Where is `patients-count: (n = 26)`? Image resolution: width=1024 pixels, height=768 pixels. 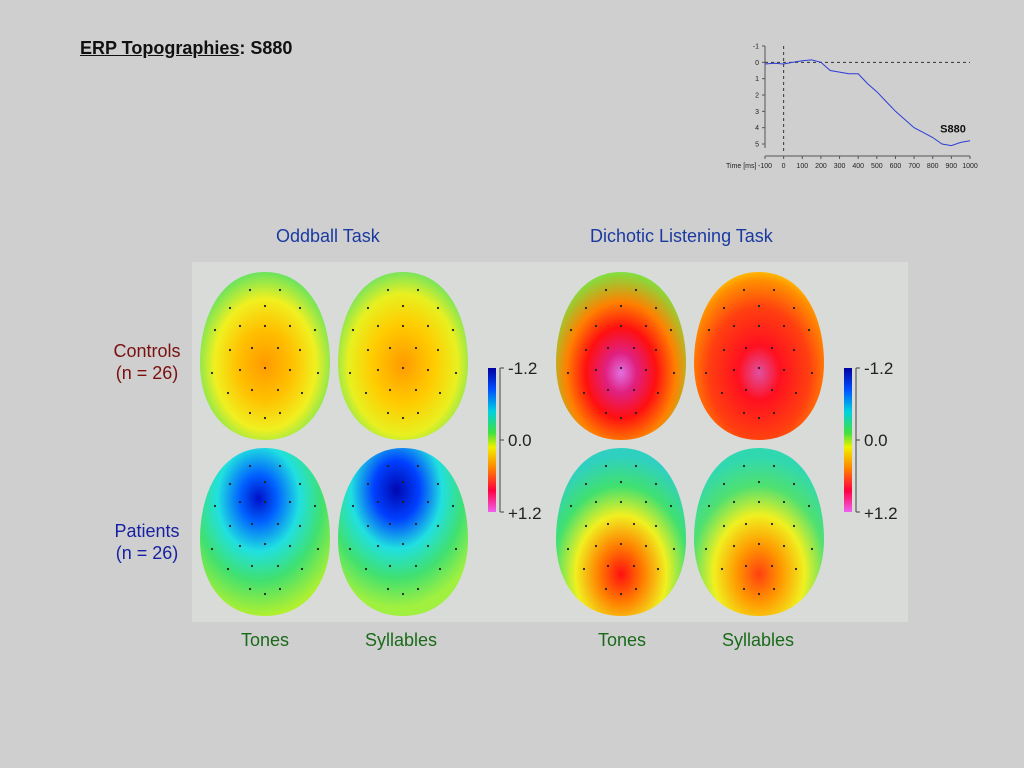 patients-count: (n = 26) is located at coordinates (147, 553).